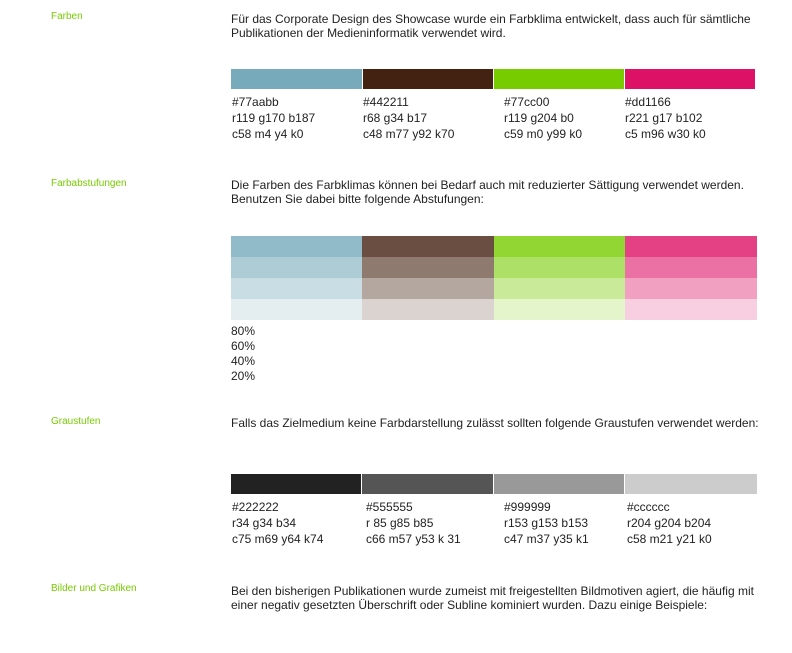  Describe the element at coordinates (409, 134) in the screenshot. I see `swatch-cmyk: c48 m77 y92 k70` at that location.